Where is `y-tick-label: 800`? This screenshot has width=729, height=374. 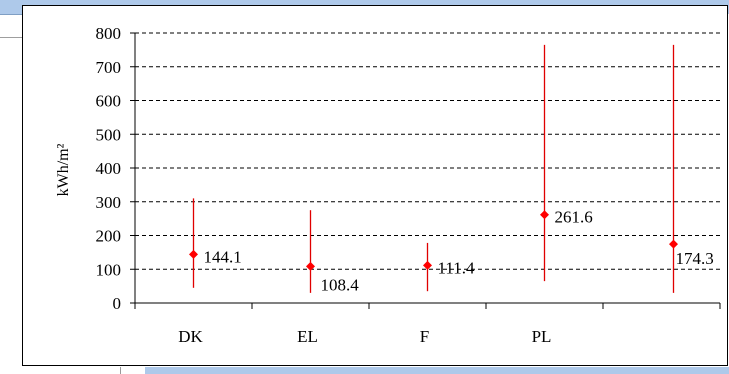 y-tick-label: 800 is located at coordinates (109, 33).